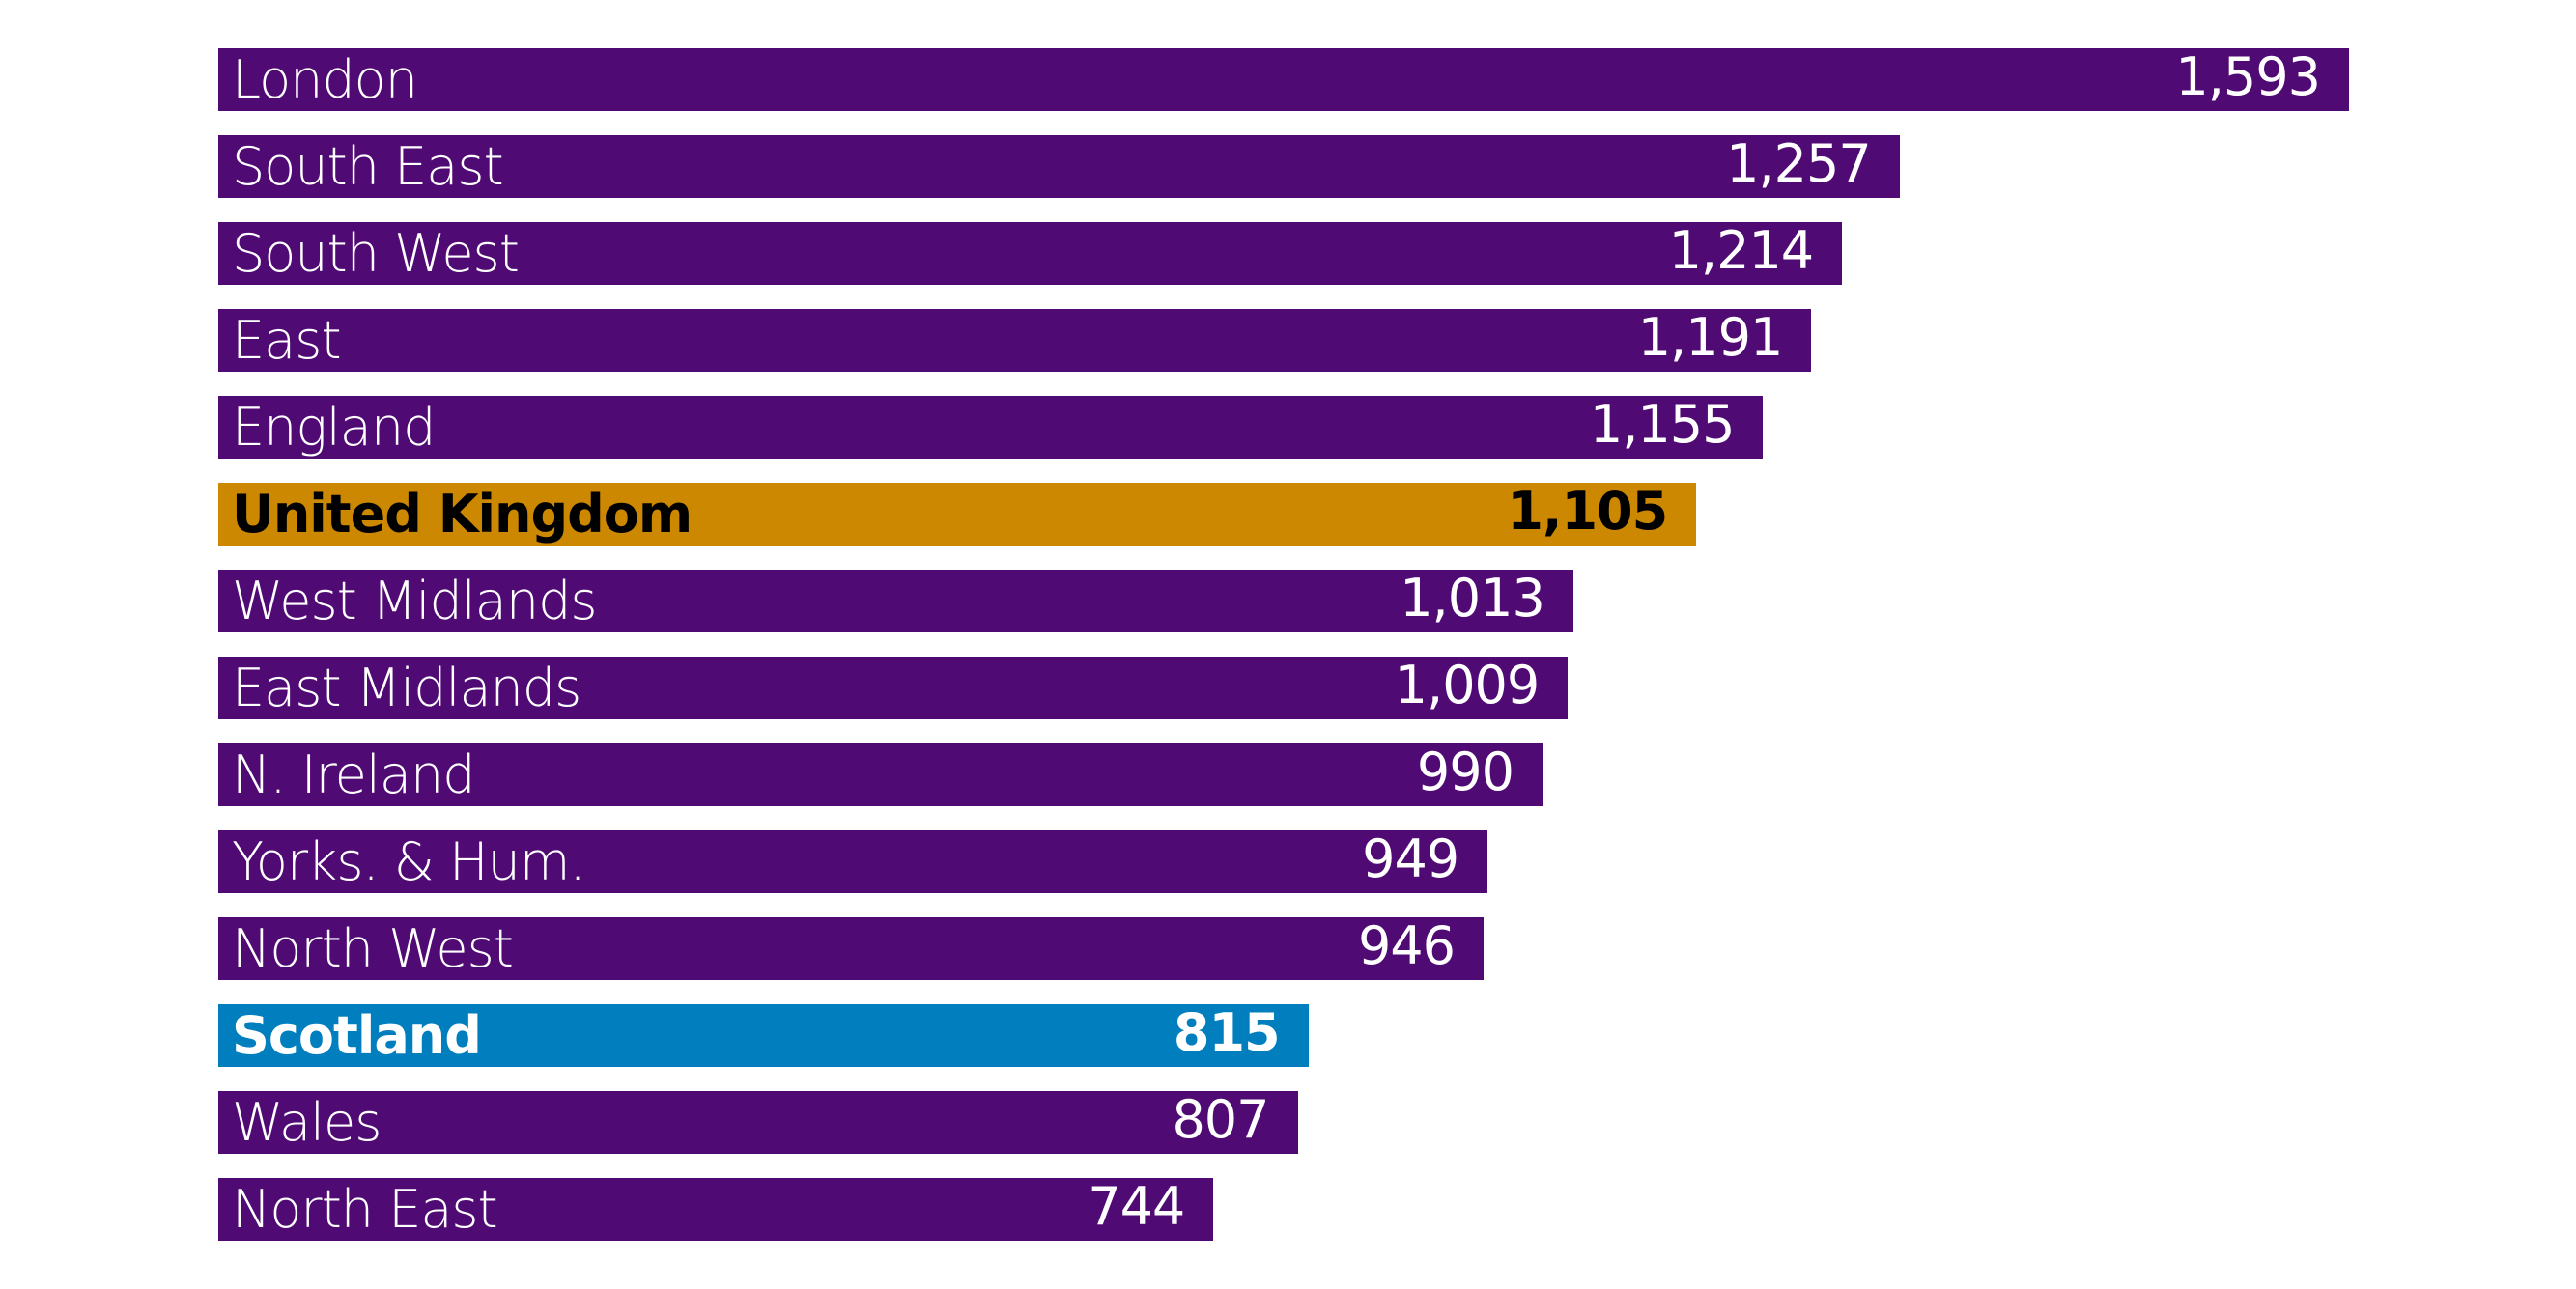  Describe the element at coordinates (307, 1122) in the screenshot. I see `category-label: Wales` at that location.